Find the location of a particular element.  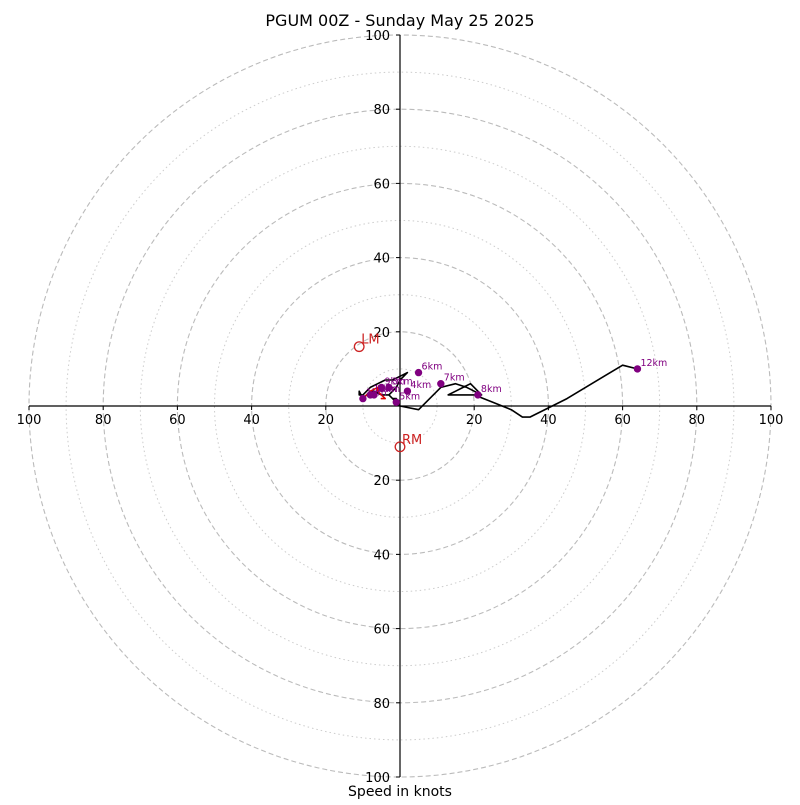

height-marker-1km is located at coordinates (363, 398).